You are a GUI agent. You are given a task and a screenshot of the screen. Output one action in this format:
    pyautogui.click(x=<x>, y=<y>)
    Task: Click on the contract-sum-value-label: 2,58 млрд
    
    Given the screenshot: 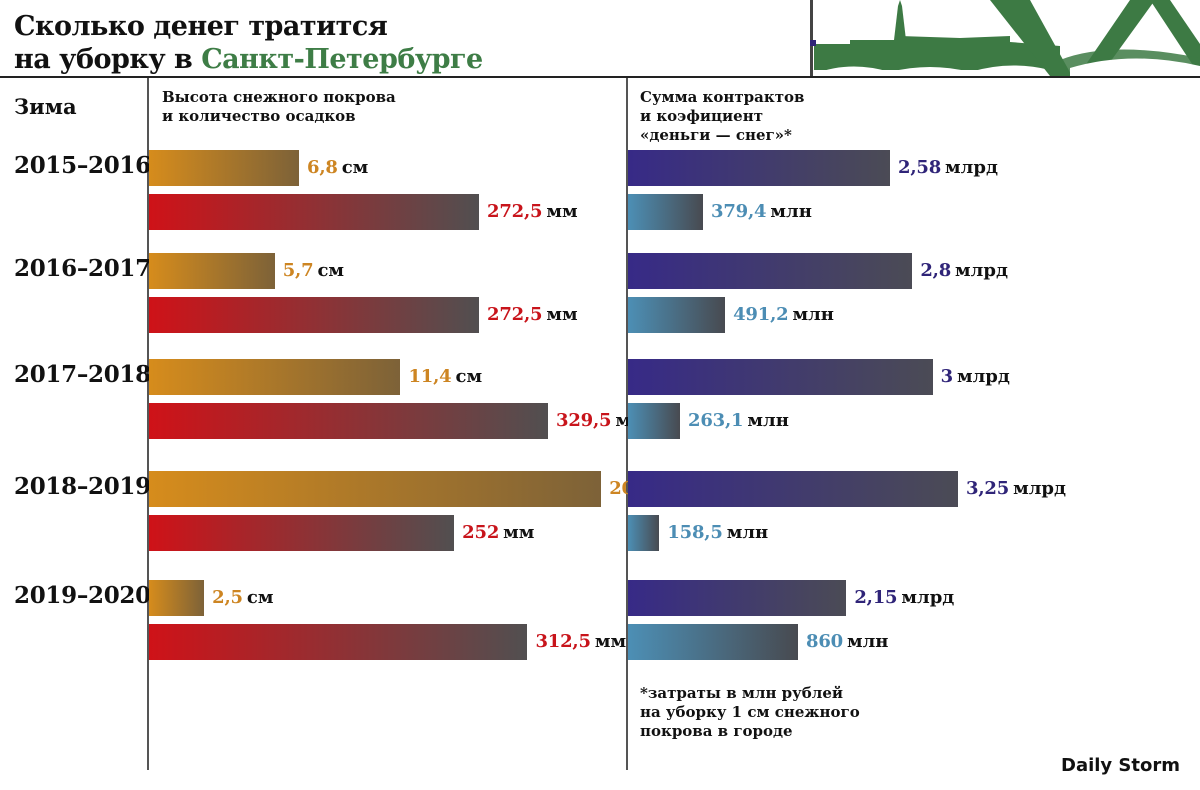 What is the action you would take?
    pyautogui.click(x=948, y=168)
    